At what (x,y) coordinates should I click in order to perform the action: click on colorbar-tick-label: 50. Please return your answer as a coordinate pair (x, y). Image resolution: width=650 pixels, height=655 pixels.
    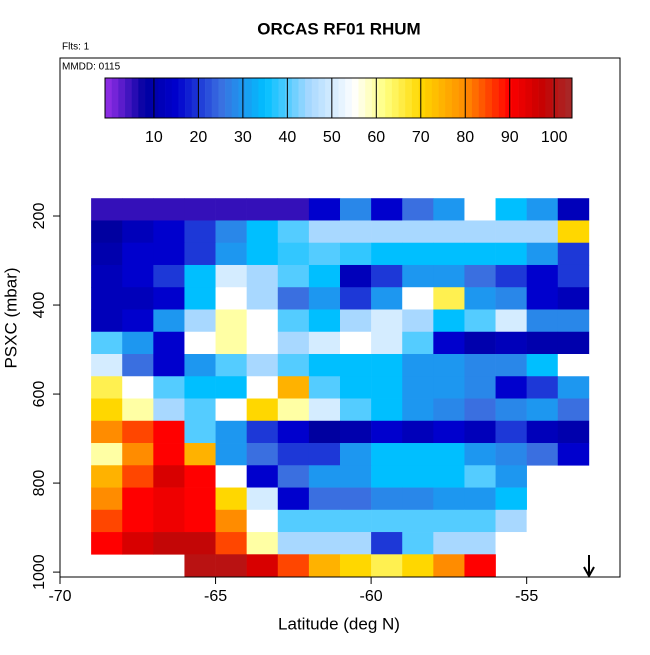
    Looking at the image, I should click on (332, 137).